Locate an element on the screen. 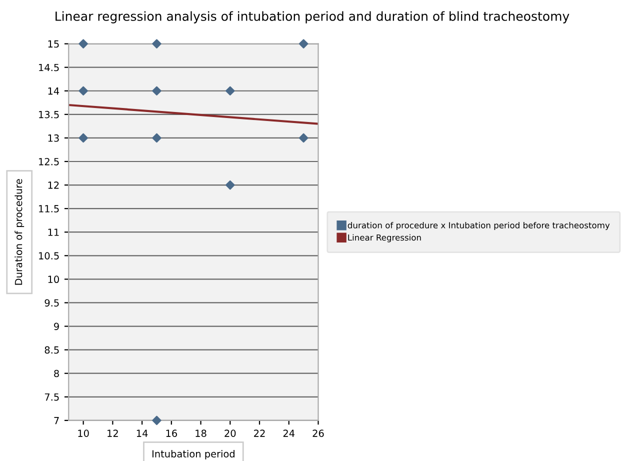  y-tick-label: 12 is located at coordinates (53, 185).